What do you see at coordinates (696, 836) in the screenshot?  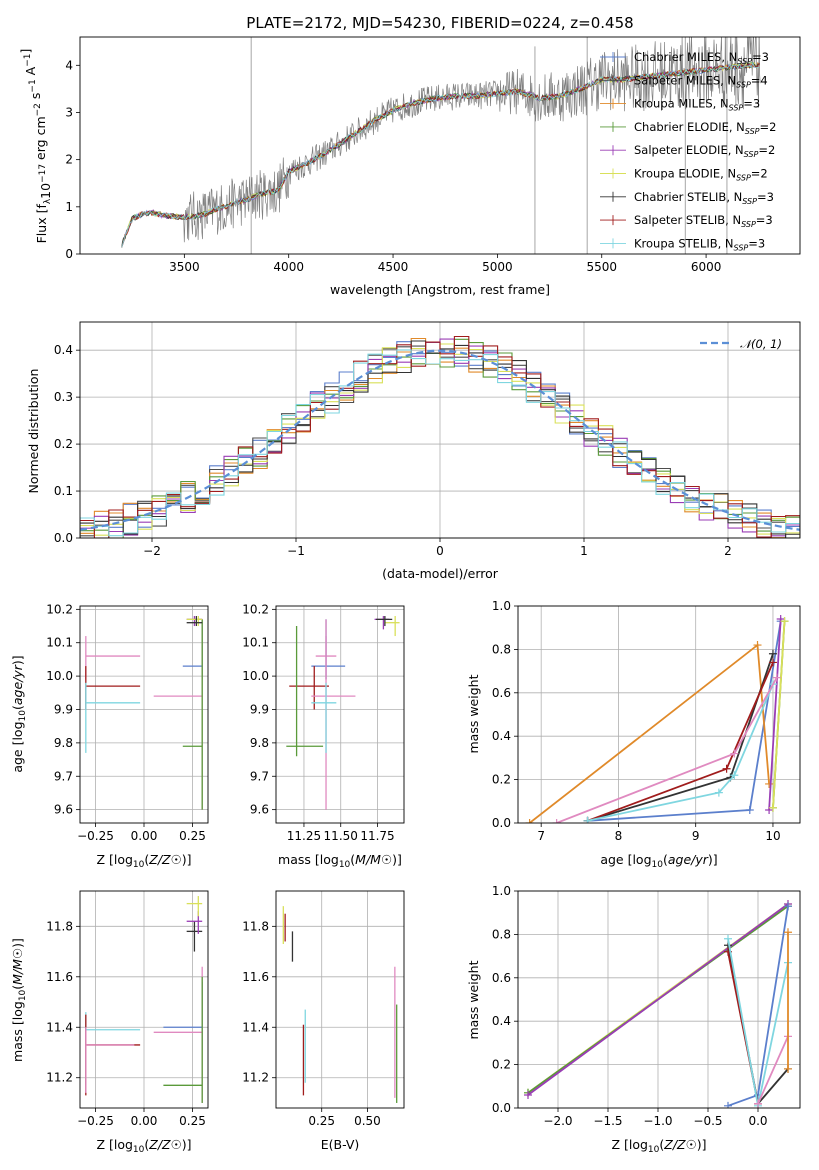 I see `x-tick-label: 9` at bounding box center [696, 836].